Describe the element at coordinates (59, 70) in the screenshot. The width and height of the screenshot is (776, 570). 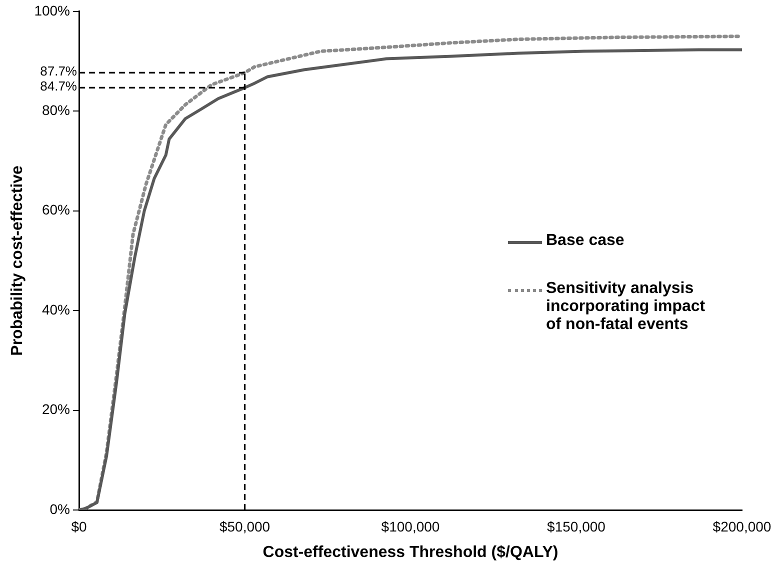
I see `ref-line-label: 87.7%` at that location.